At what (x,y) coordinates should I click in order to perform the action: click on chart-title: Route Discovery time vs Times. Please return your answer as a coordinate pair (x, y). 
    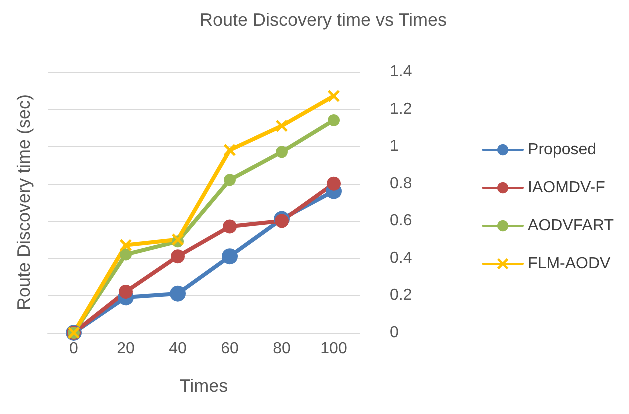
    Looking at the image, I should click on (324, 20).